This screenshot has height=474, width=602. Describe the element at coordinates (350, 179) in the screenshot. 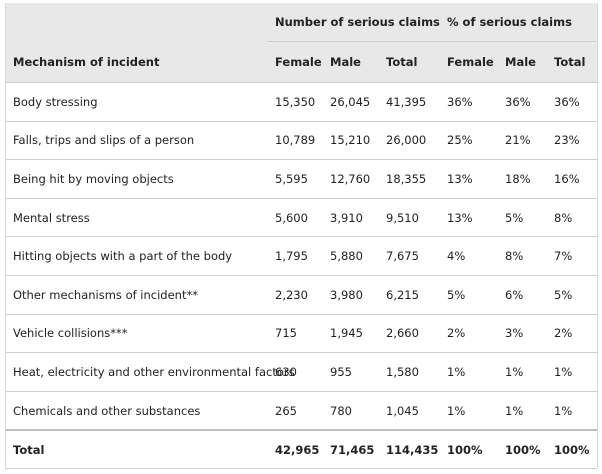

I see `cell-male: 12,760` at that location.